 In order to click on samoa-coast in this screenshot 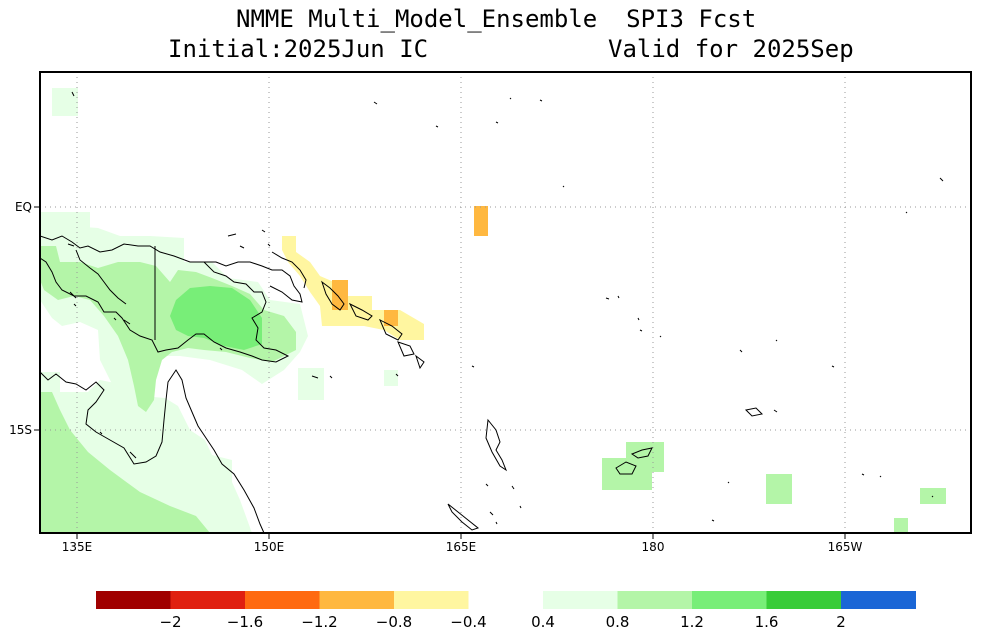, I will do `click(754, 412)`.